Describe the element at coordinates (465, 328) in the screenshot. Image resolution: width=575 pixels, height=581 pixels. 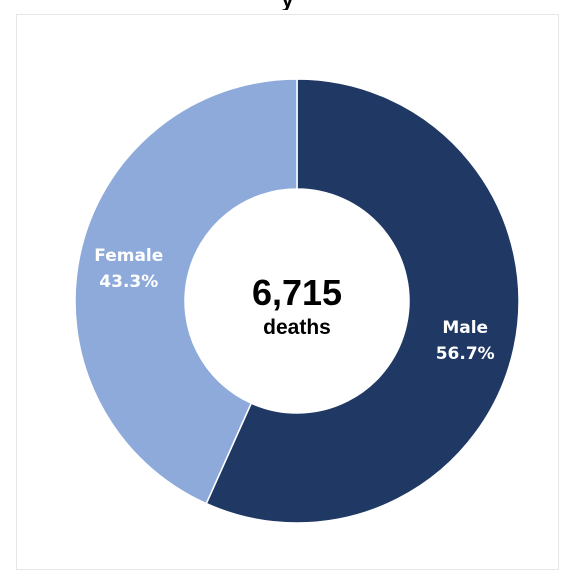
I see `slice-label-male: Male` at that location.